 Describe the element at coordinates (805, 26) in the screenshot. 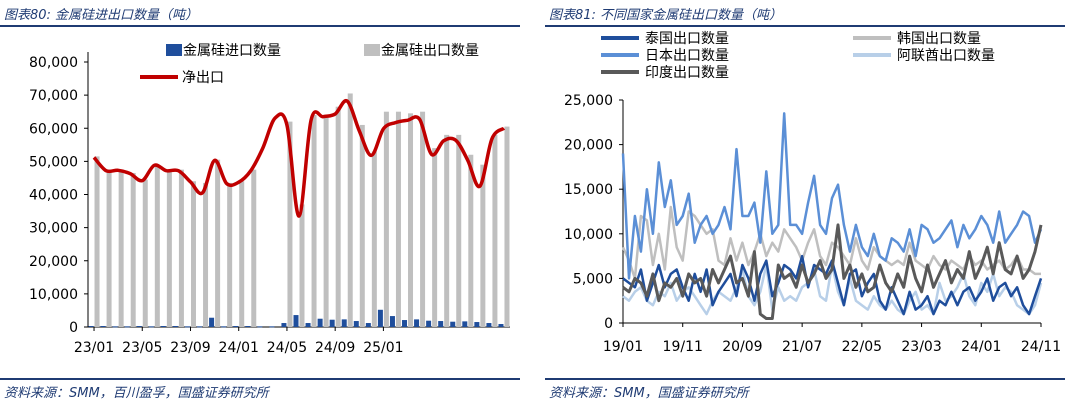

I see `right-top-rule` at that location.